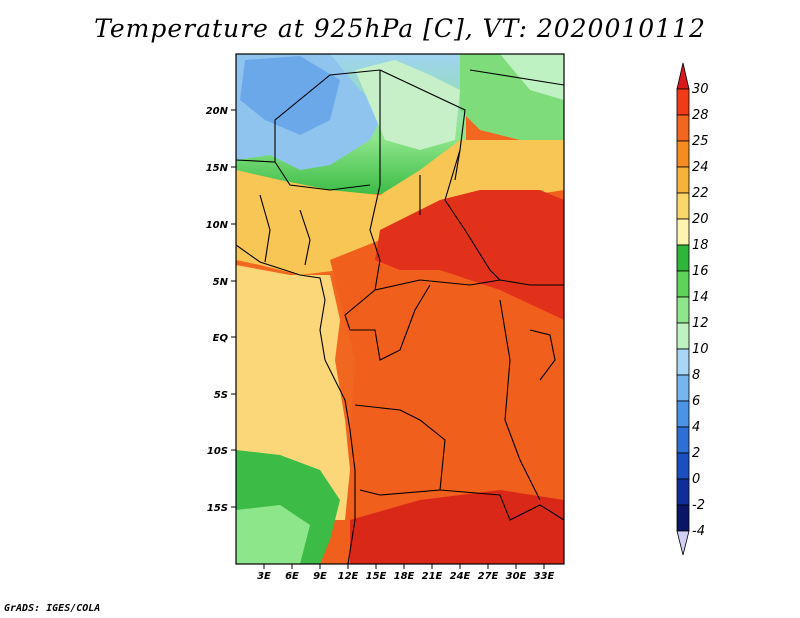 This screenshot has width=800, height=618. What do you see at coordinates (696, 453) in the screenshot?
I see `legend-label: 2` at bounding box center [696, 453].